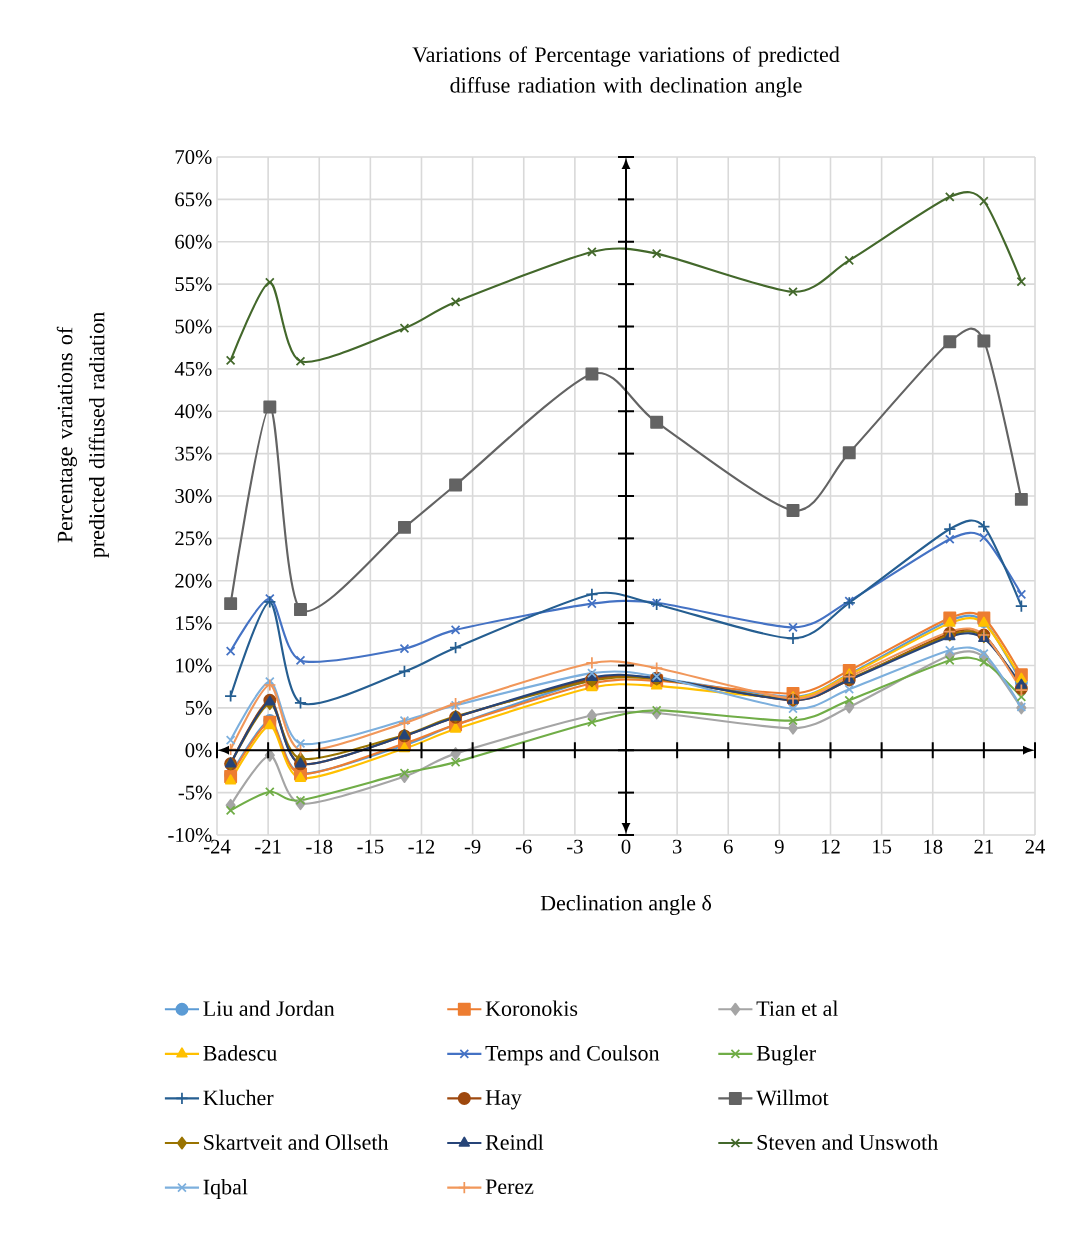 This screenshot has height=1233, width=1080. What do you see at coordinates (677, 846) in the screenshot?
I see `x-tick-label: 3` at bounding box center [677, 846].